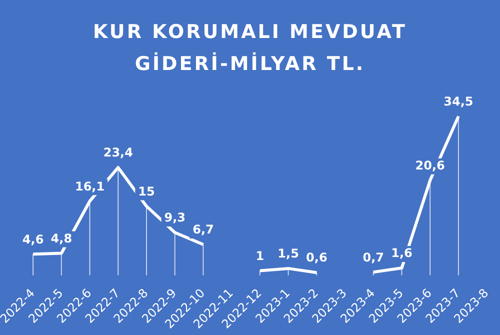 The image size is (500, 335). Describe the element at coordinates (146, 191) in the screenshot. I see `data-label: 15` at that location.